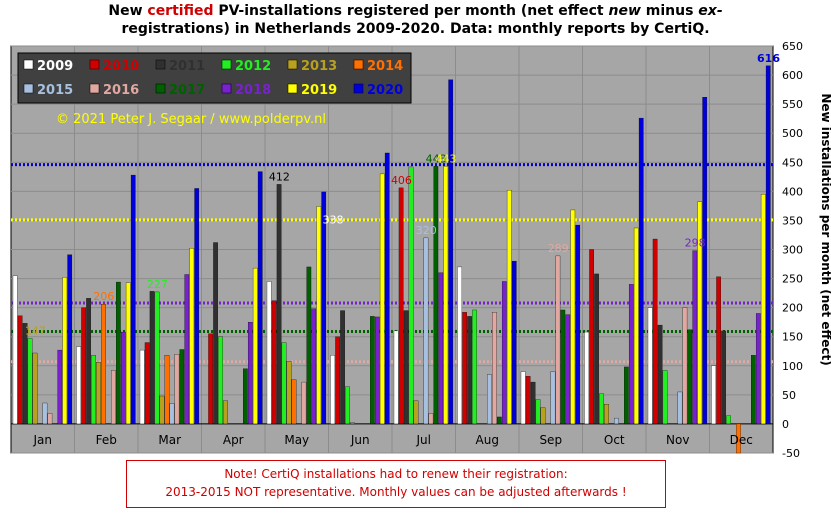  What do you see at coordinates (319, 90) in the screenshot?
I see `legend-label-2019: 2019` at bounding box center [319, 90].